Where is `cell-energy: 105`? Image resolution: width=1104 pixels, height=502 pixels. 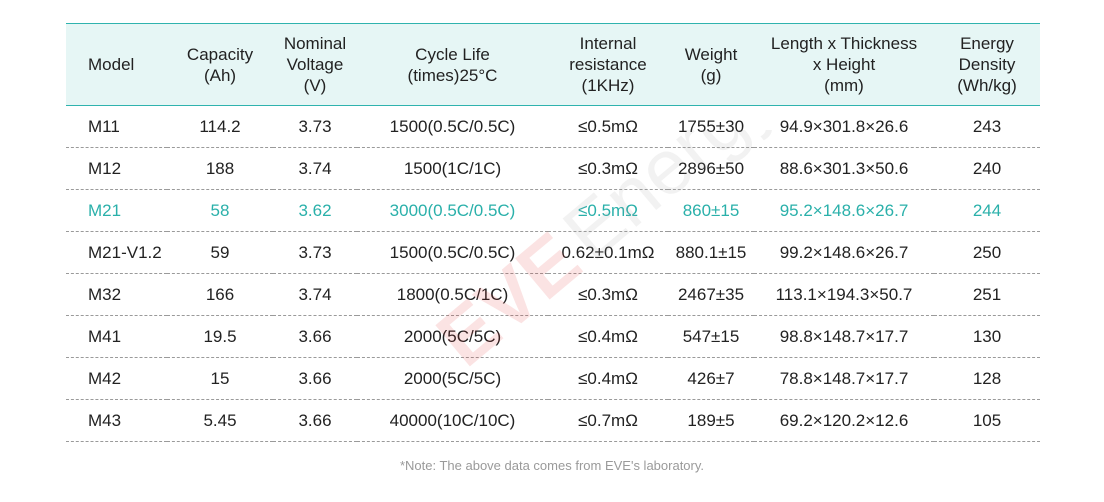
cell-energy: 105 is located at coordinates (987, 420).